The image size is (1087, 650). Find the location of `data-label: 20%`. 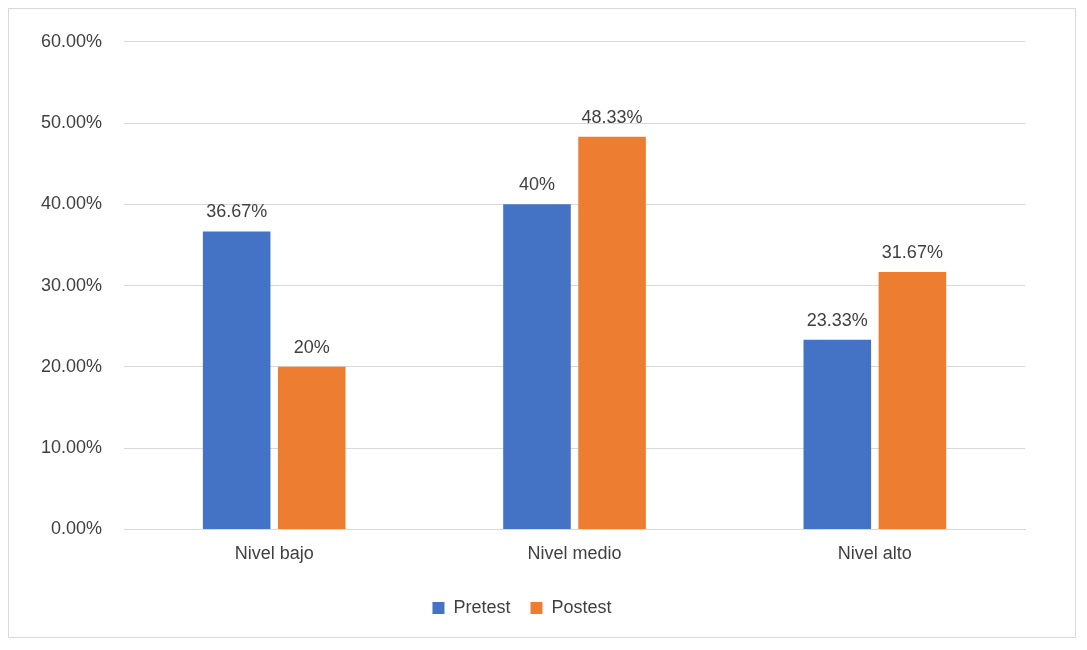

data-label: 20% is located at coordinates (311, 346).